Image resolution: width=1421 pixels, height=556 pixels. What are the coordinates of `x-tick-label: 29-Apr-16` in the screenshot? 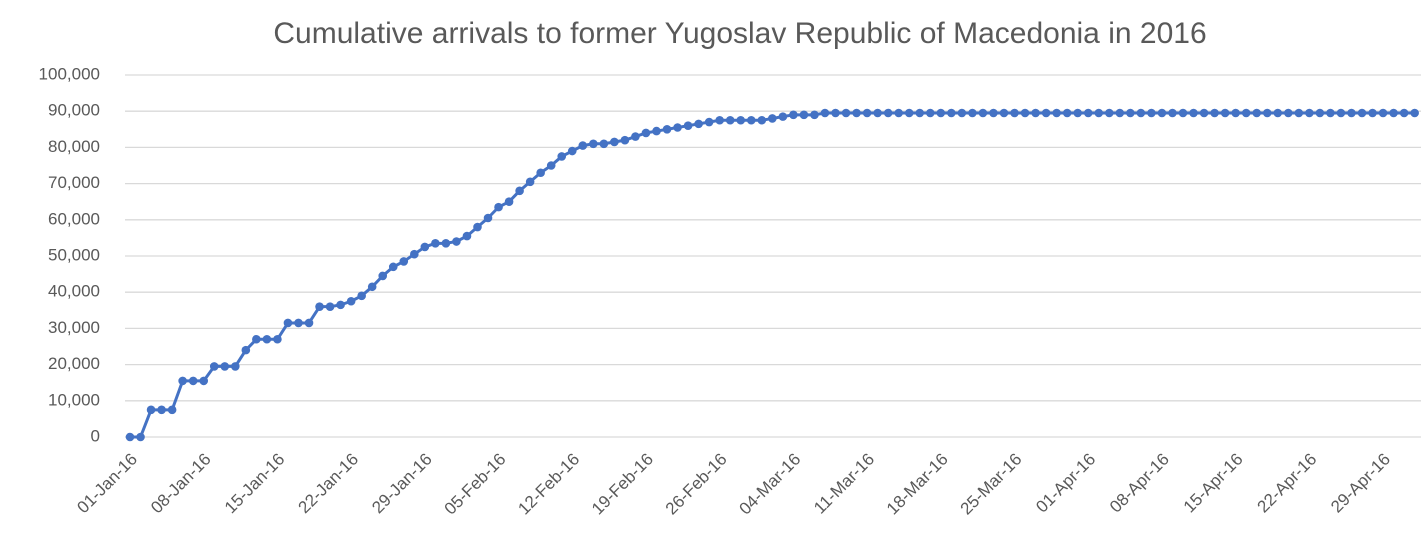 It's located at (1360, 483).